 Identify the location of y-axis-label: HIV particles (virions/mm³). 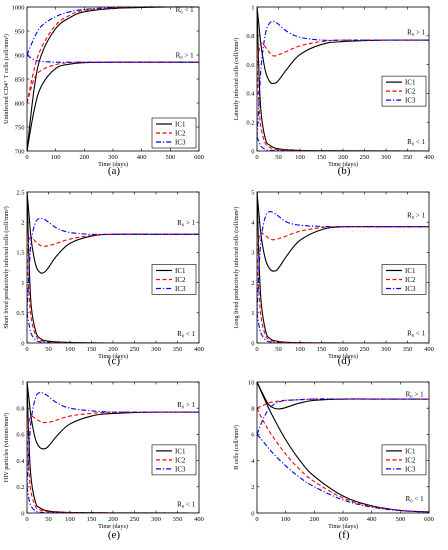
(6, 447).